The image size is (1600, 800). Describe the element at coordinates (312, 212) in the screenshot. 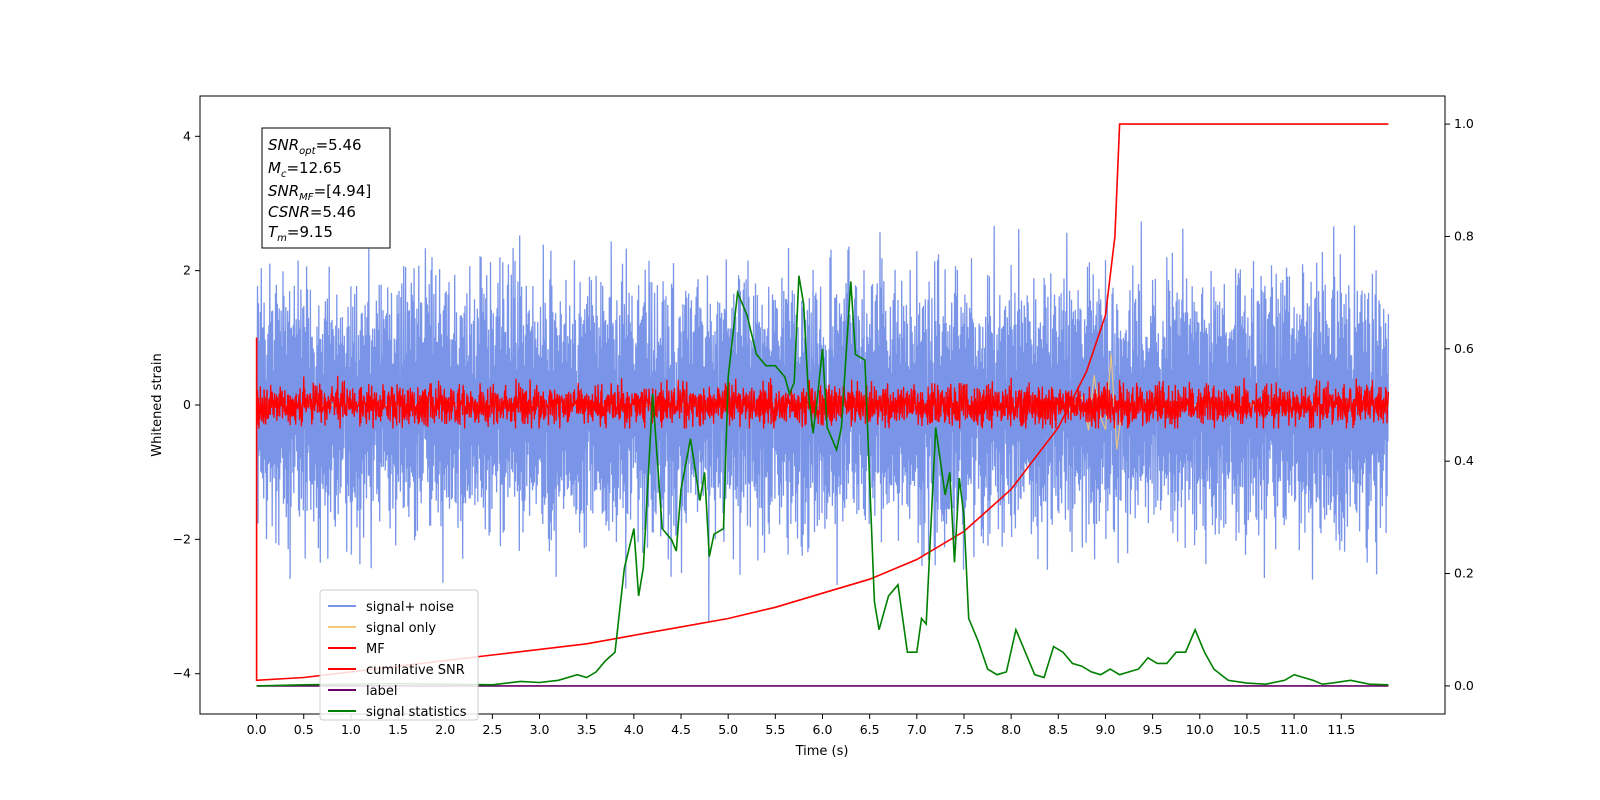

I see `stats-csnr: CSNR=5.46` at that location.